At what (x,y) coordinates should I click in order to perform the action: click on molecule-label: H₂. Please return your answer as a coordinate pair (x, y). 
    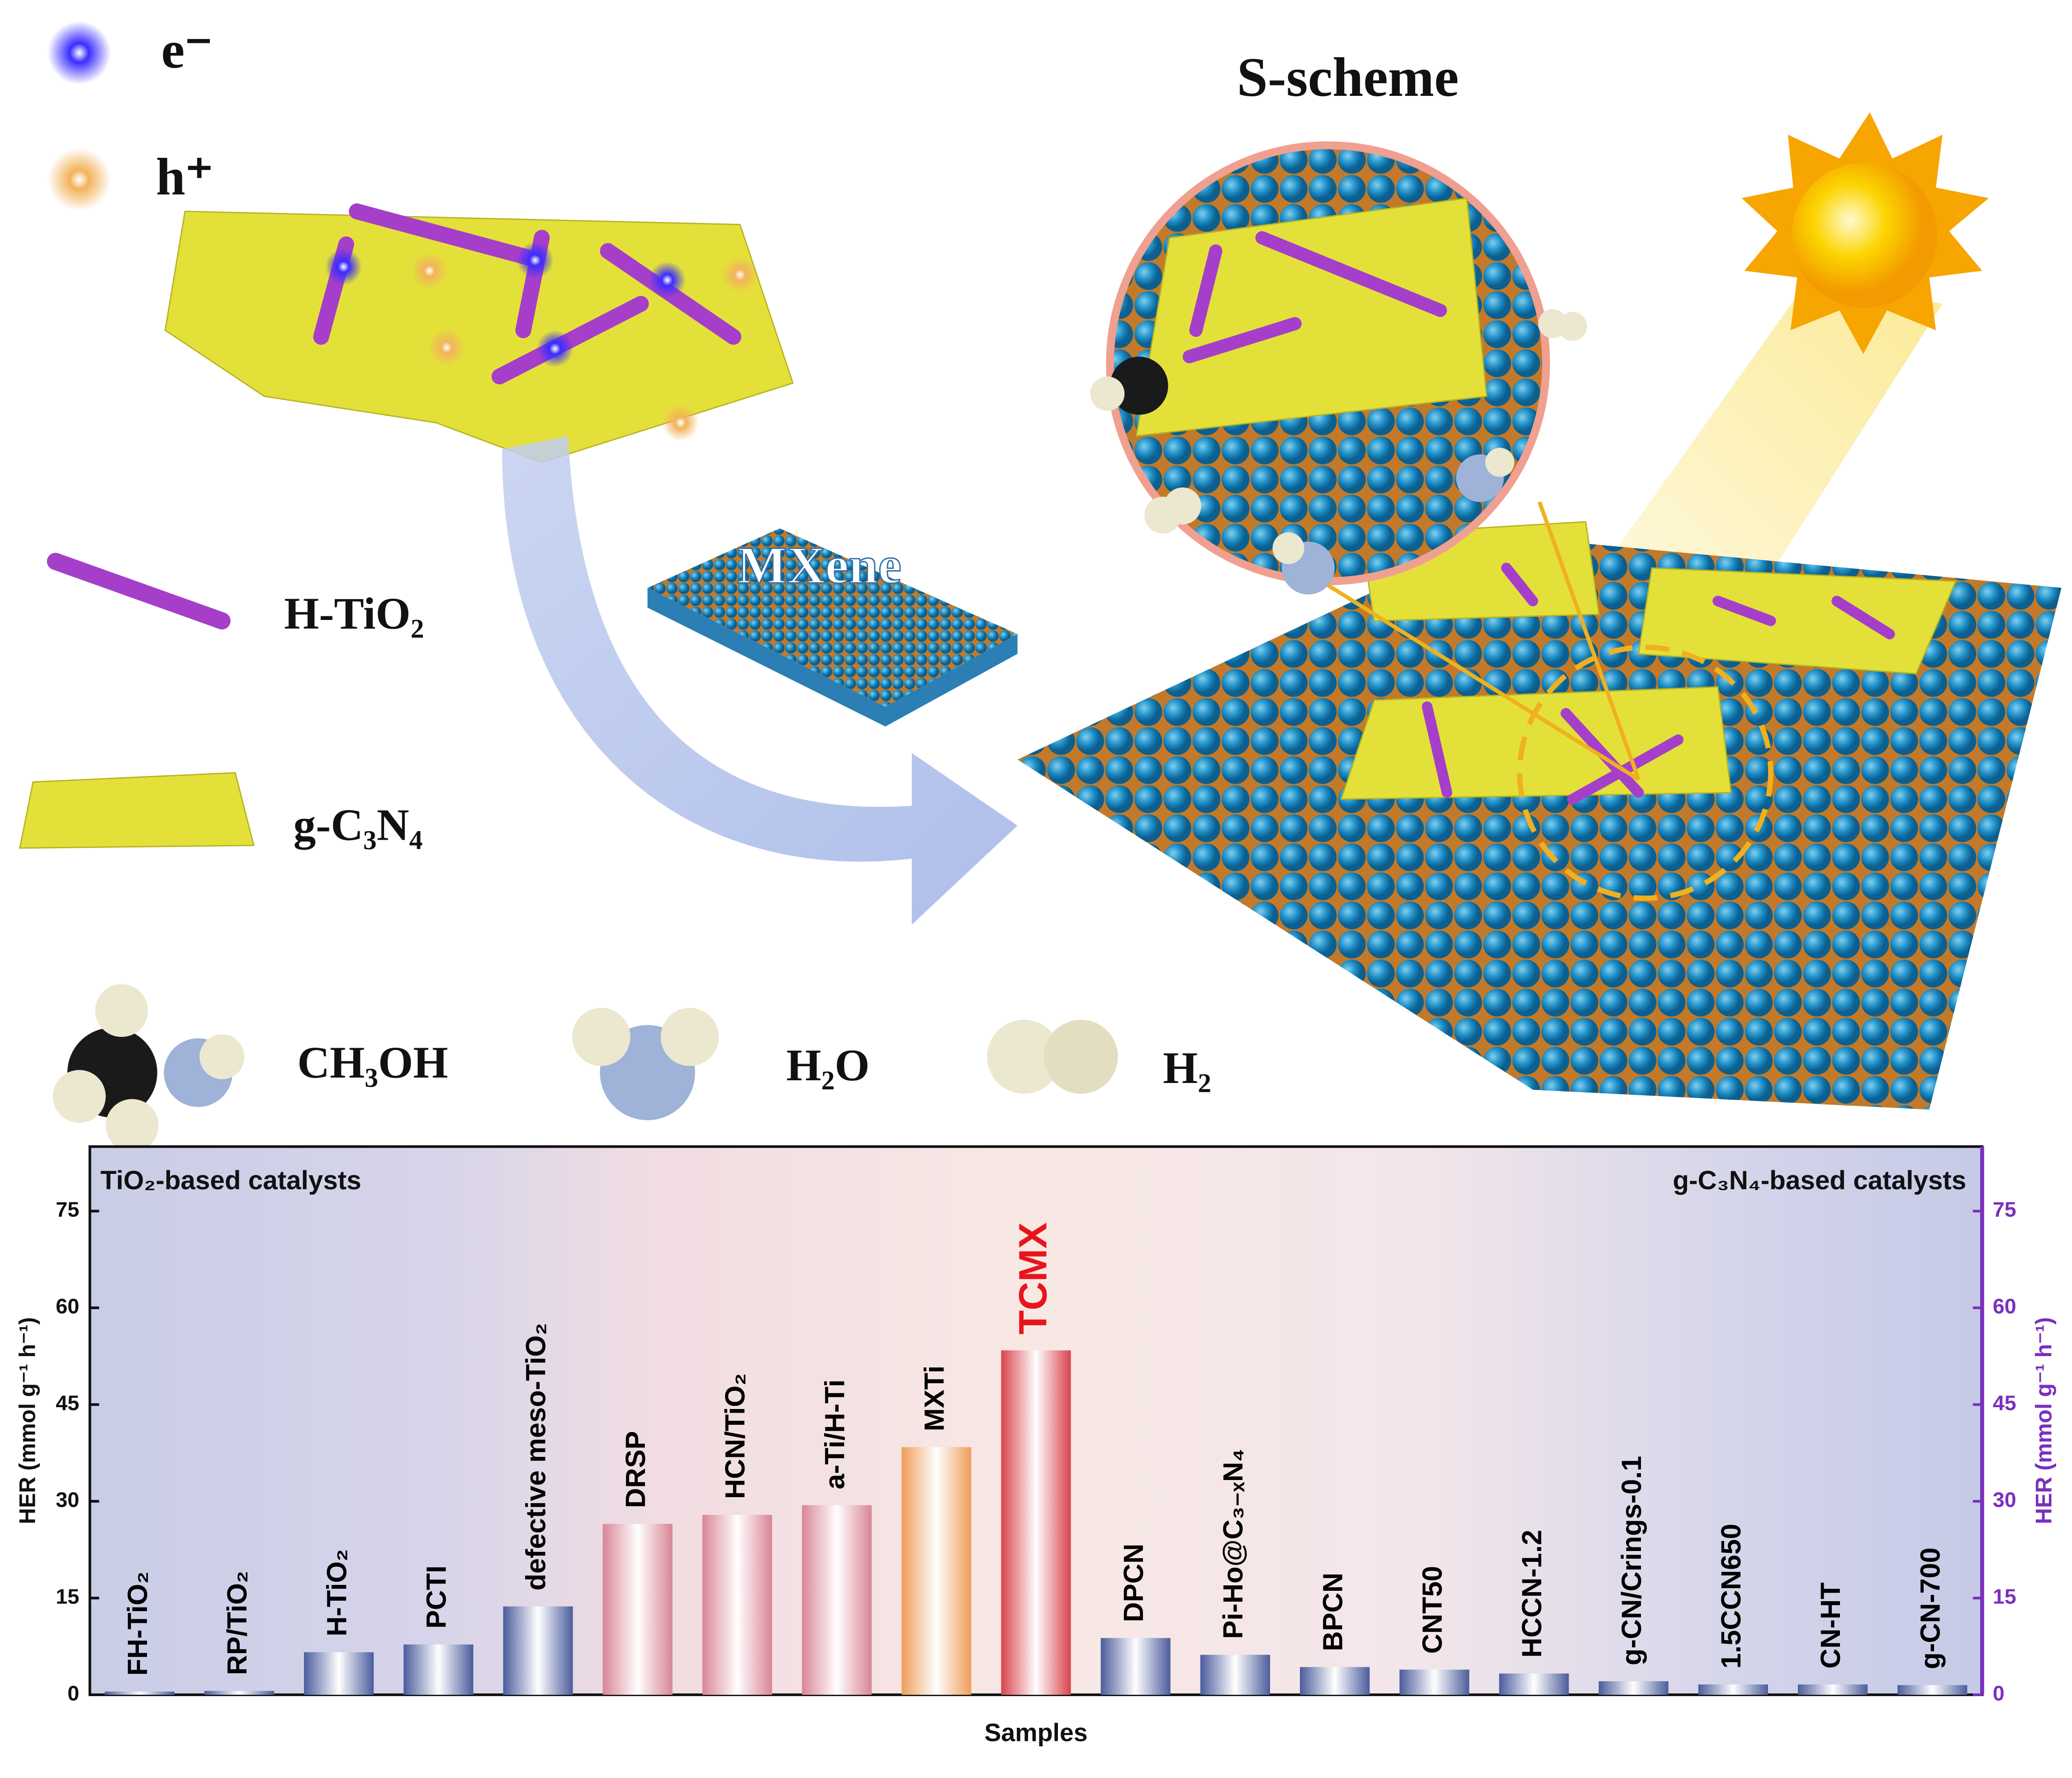
    Looking at the image, I should click on (1187, 1068).